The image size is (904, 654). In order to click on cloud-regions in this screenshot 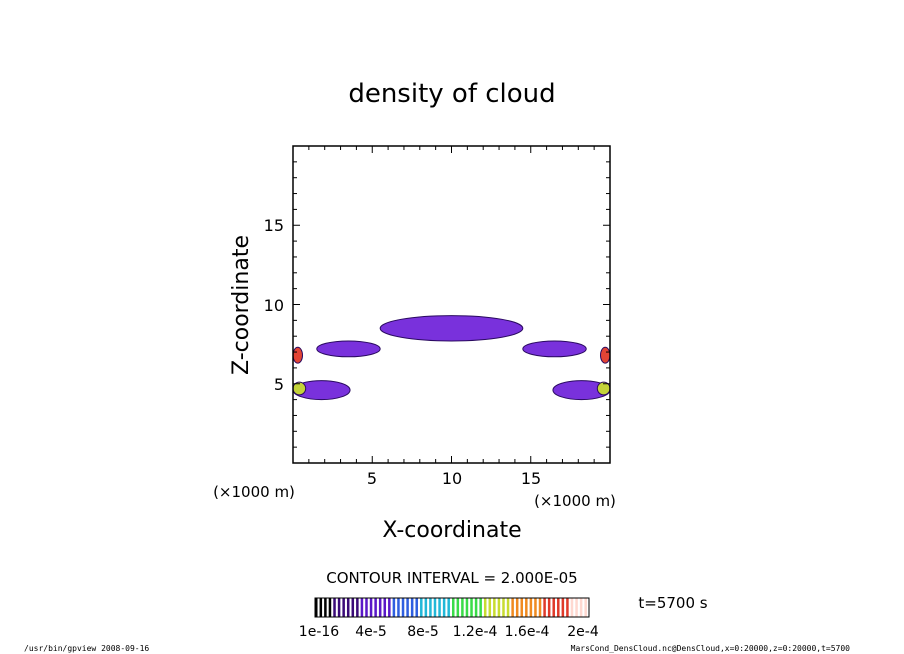, I will do `click(451, 358)`.